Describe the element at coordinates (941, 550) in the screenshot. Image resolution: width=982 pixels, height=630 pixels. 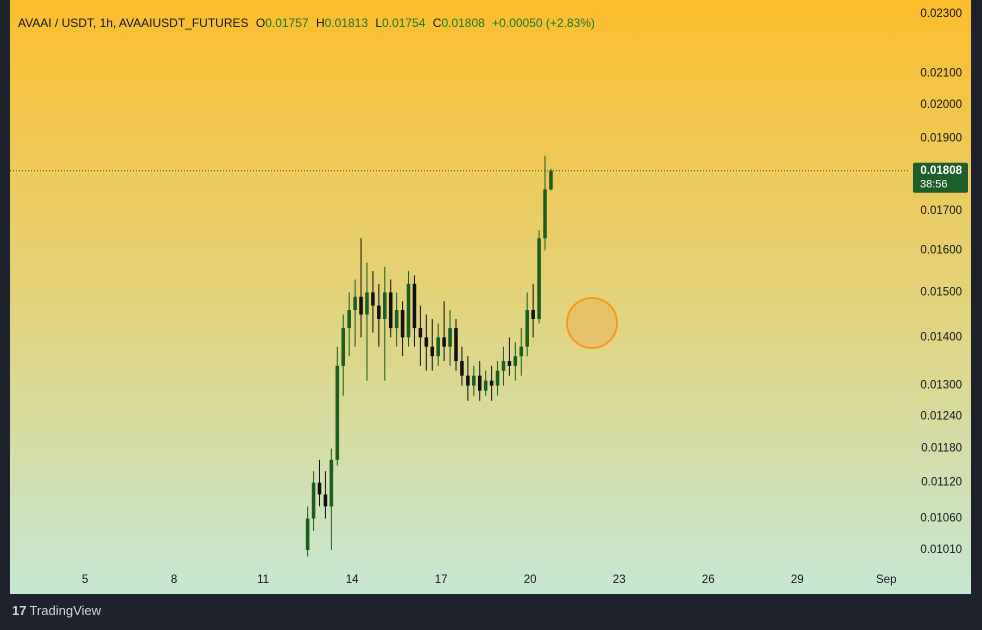
I see `y-tick-label: 0.01010` at that location.